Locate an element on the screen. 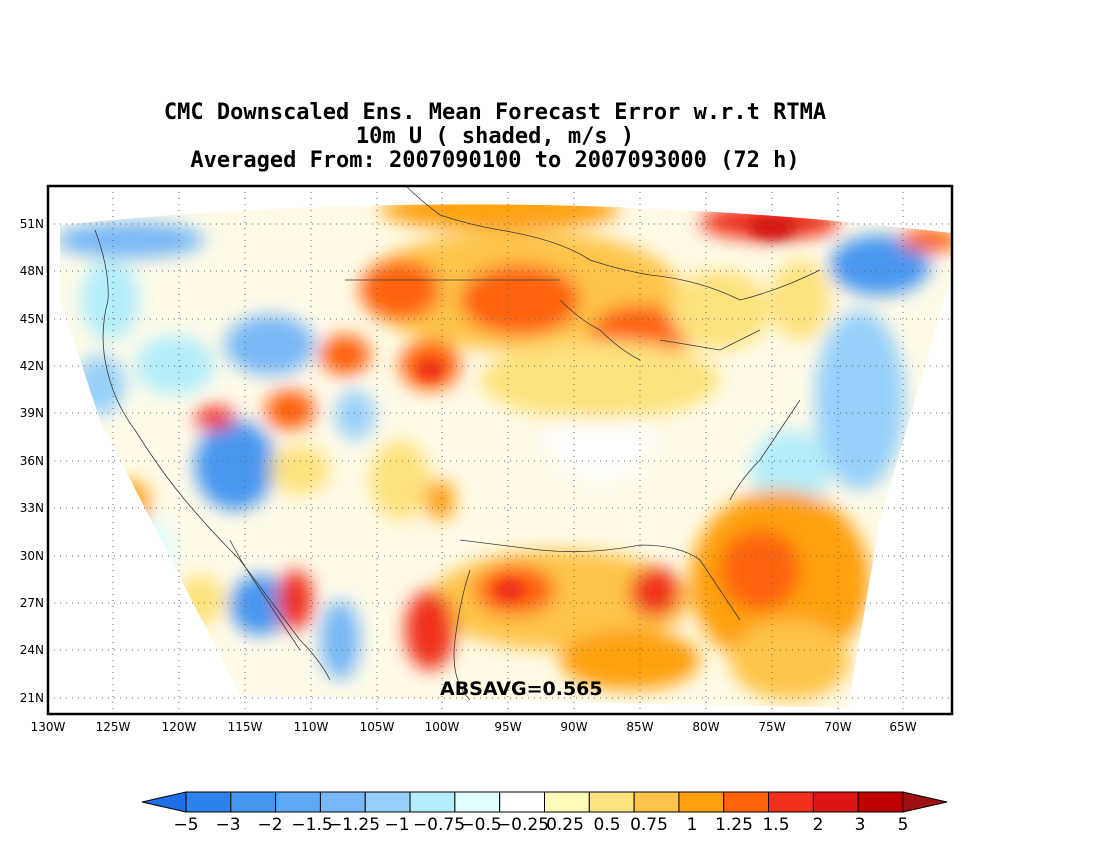  lat-label: 24N is located at coordinates (32, 650).